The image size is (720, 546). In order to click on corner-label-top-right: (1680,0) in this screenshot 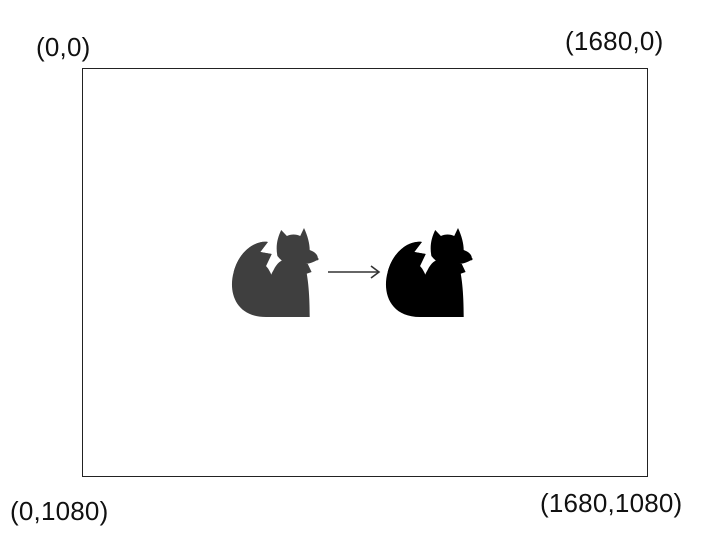, I will do `click(614, 41)`.